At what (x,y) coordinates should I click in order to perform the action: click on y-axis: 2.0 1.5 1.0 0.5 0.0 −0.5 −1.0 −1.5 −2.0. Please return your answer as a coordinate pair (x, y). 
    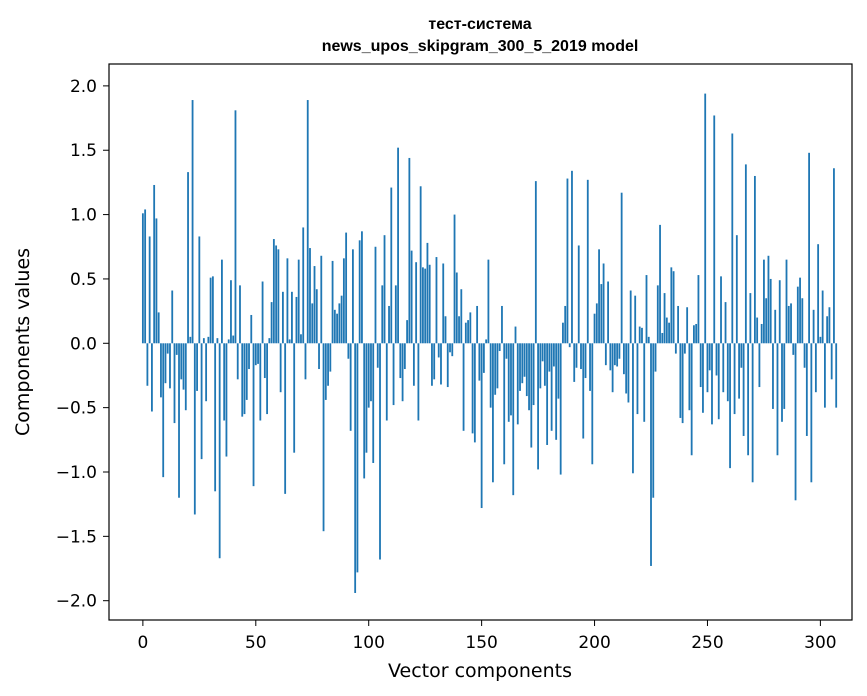
    Looking at the image, I should click on (82, 344).